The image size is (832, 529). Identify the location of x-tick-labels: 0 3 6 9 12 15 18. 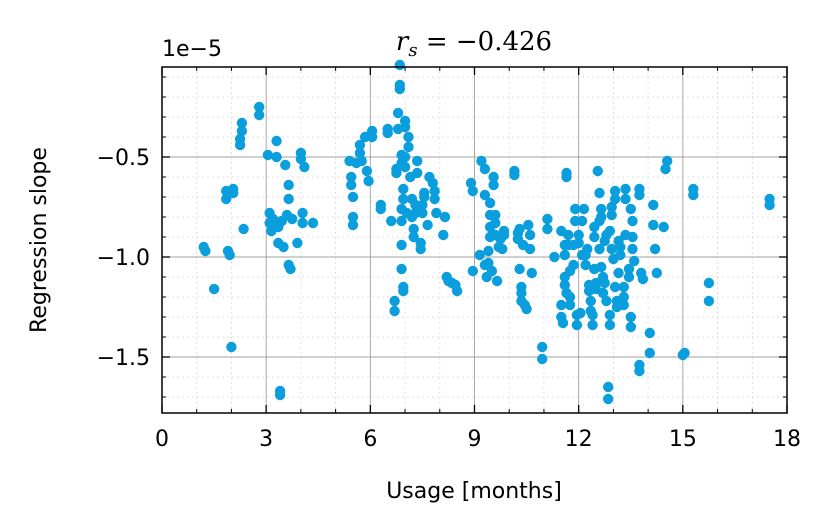
(478, 439).